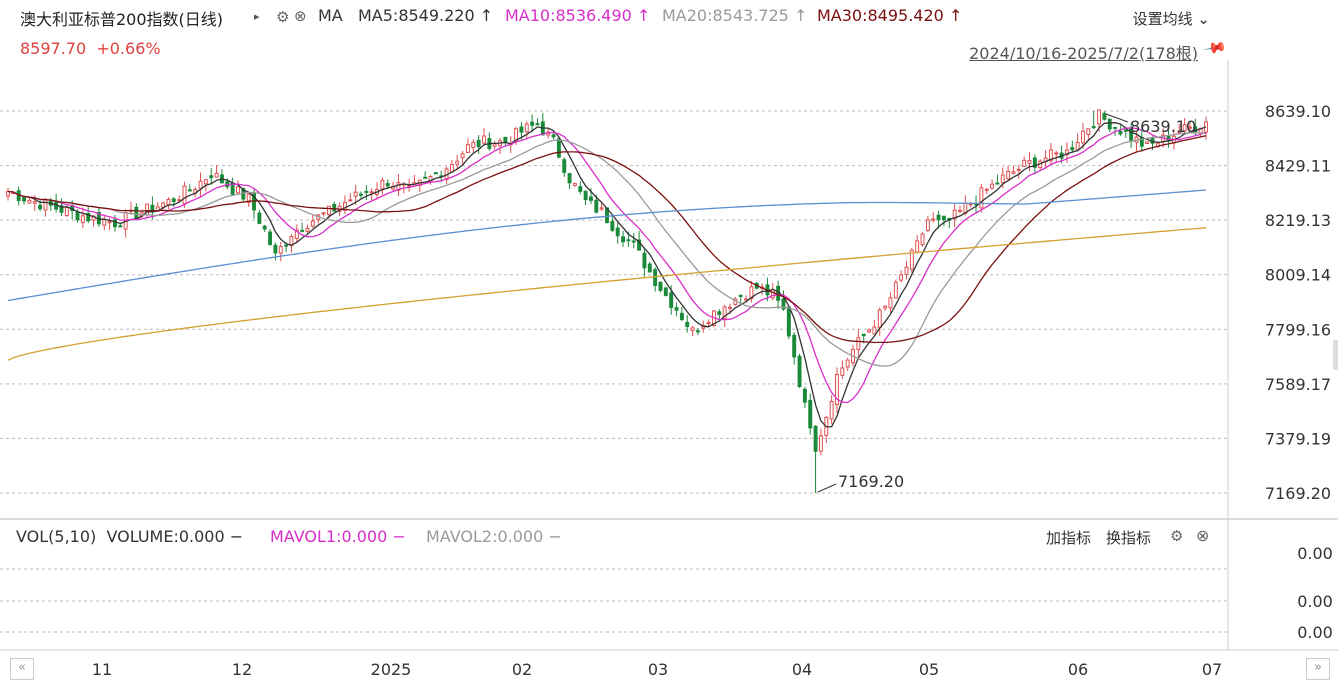 The image size is (1338, 682). I want to click on y-tick-label: 8009.14, so click(1298, 275).